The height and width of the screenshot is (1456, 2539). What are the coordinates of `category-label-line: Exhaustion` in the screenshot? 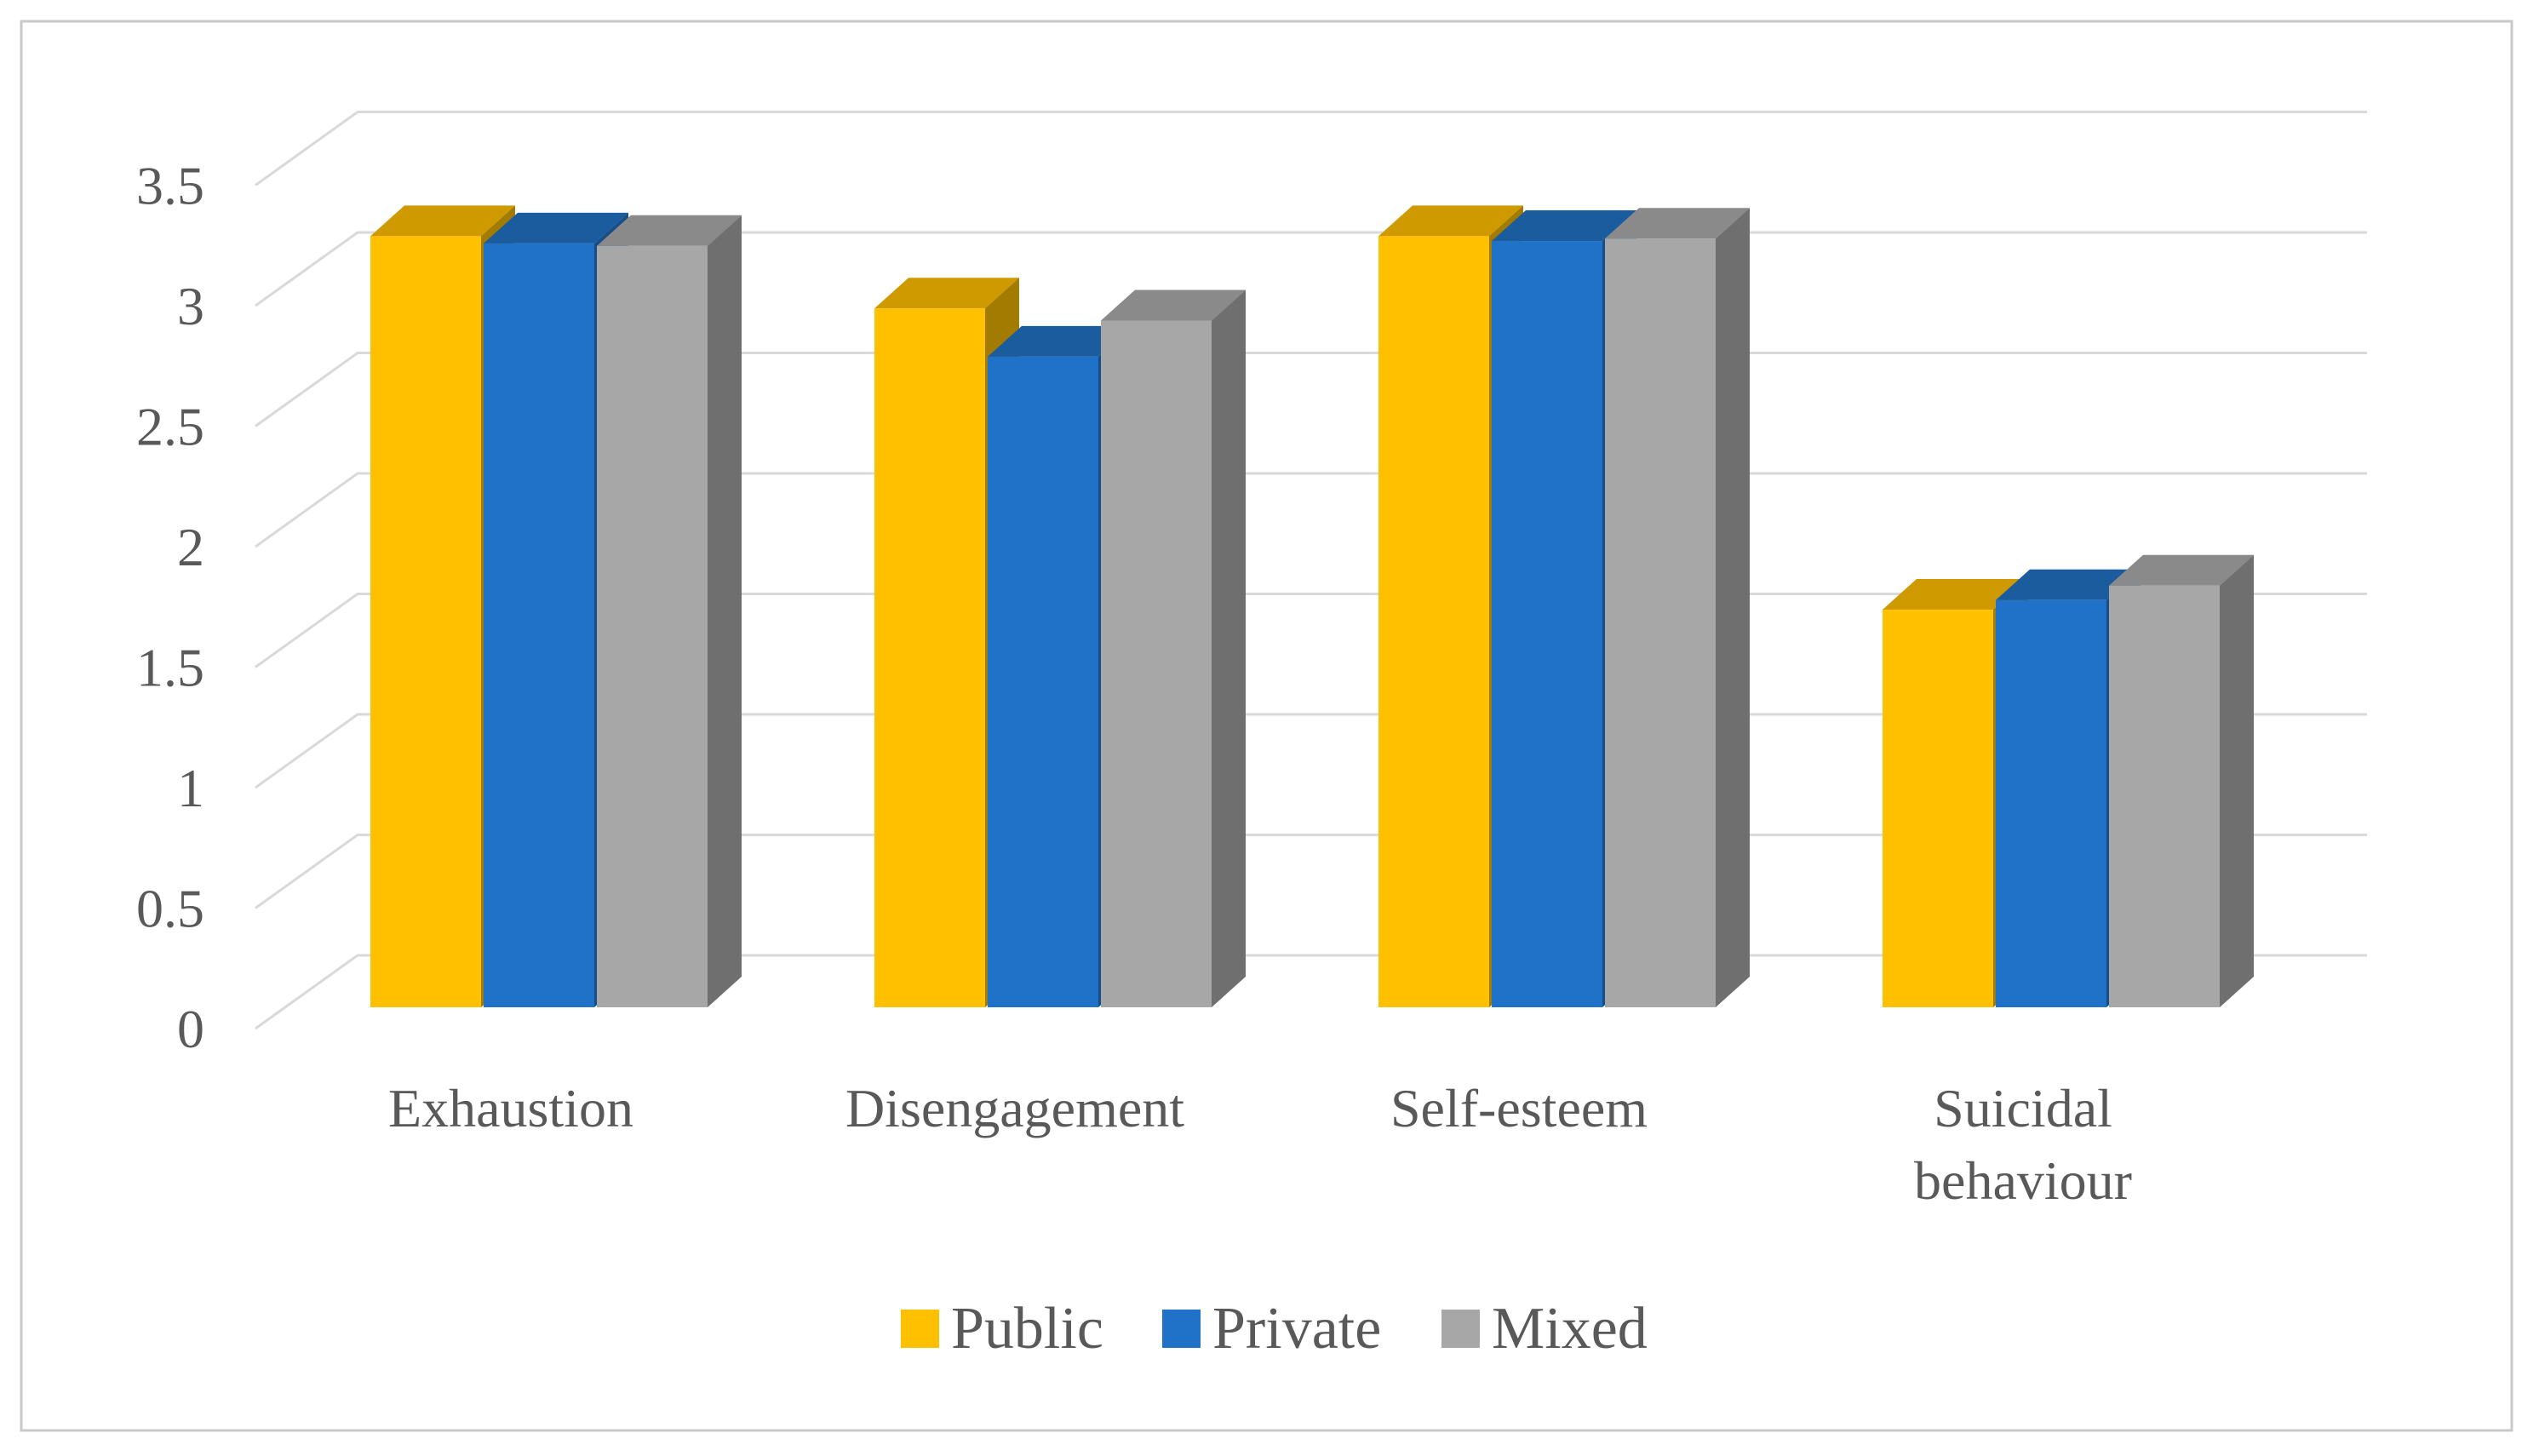 It's located at (511, 1108).